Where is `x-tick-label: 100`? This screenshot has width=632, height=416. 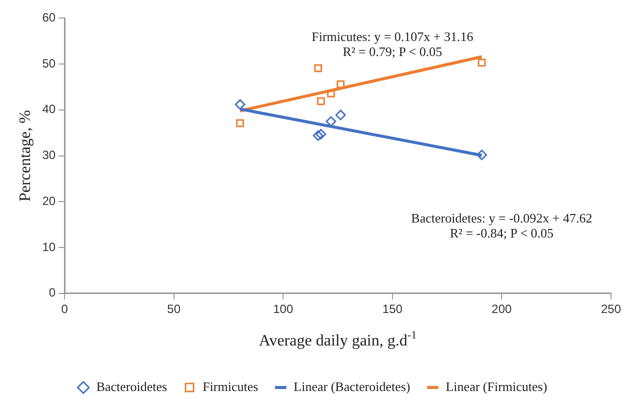
x-tick-label: 100 is located at coordinates (283, 309).